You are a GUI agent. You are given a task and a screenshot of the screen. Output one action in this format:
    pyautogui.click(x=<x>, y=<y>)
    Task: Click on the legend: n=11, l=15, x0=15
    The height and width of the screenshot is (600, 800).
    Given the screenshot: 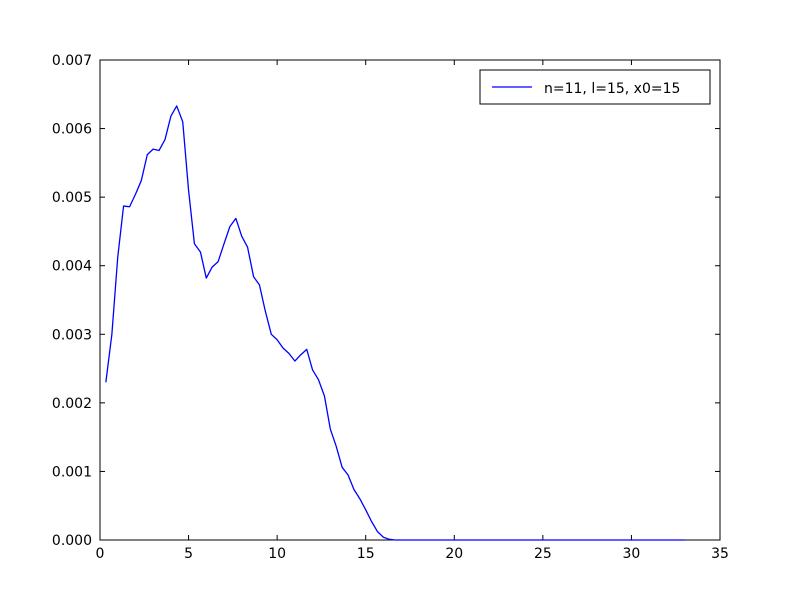 What is the action you would take?
    pyautogui.click(x=595, y=87)
    